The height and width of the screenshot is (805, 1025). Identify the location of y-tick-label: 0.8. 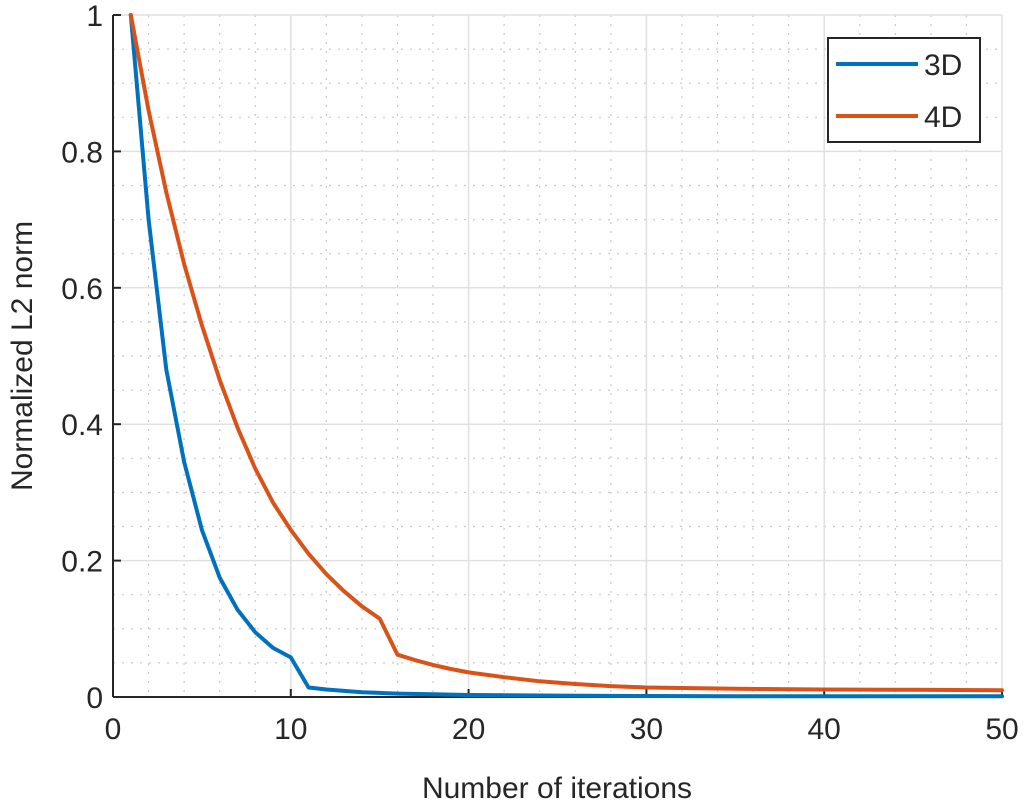
(82, 152).